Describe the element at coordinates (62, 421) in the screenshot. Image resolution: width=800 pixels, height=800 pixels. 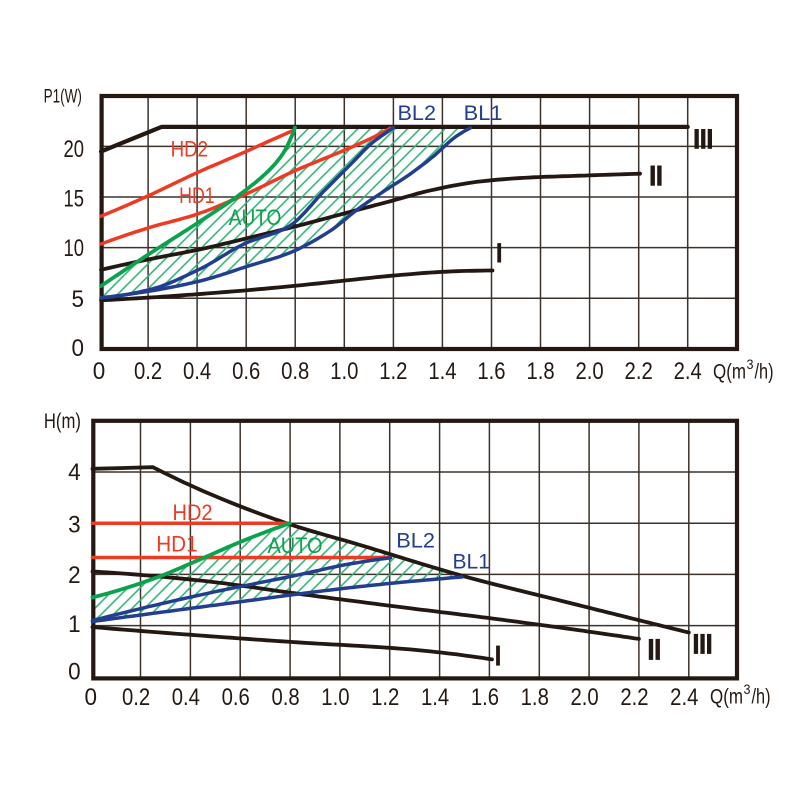
I see `svg-text: H(m)` at that location.